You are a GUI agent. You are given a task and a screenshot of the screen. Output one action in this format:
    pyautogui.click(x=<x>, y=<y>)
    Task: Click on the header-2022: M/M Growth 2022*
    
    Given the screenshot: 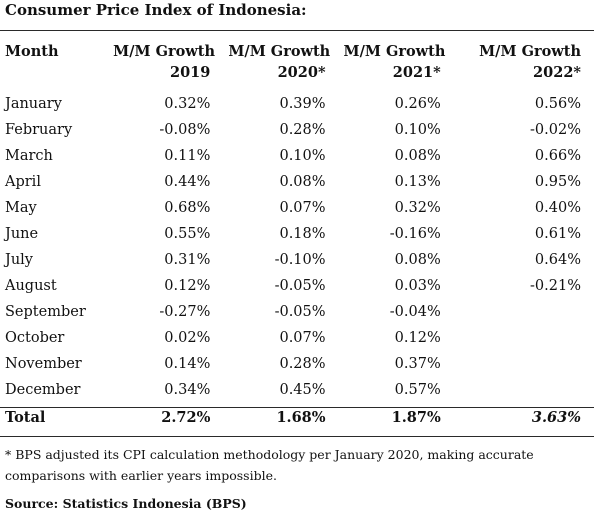 What is the action you would take?
    pyautogui.click(x=524, y=66)
    